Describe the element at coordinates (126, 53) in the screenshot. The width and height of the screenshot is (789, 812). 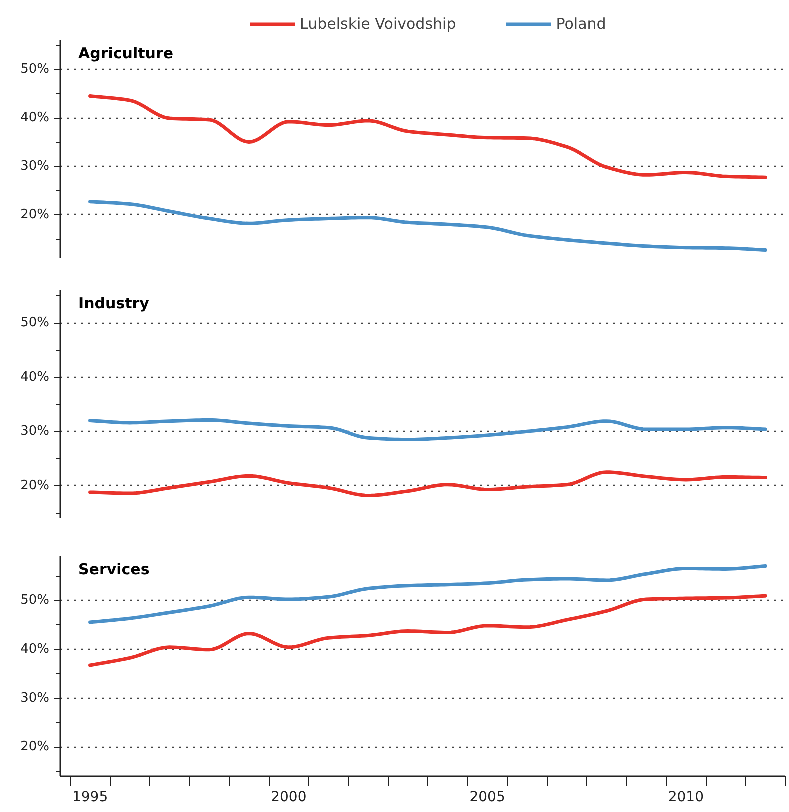
I see `chart-title: Agriculture` at that location.